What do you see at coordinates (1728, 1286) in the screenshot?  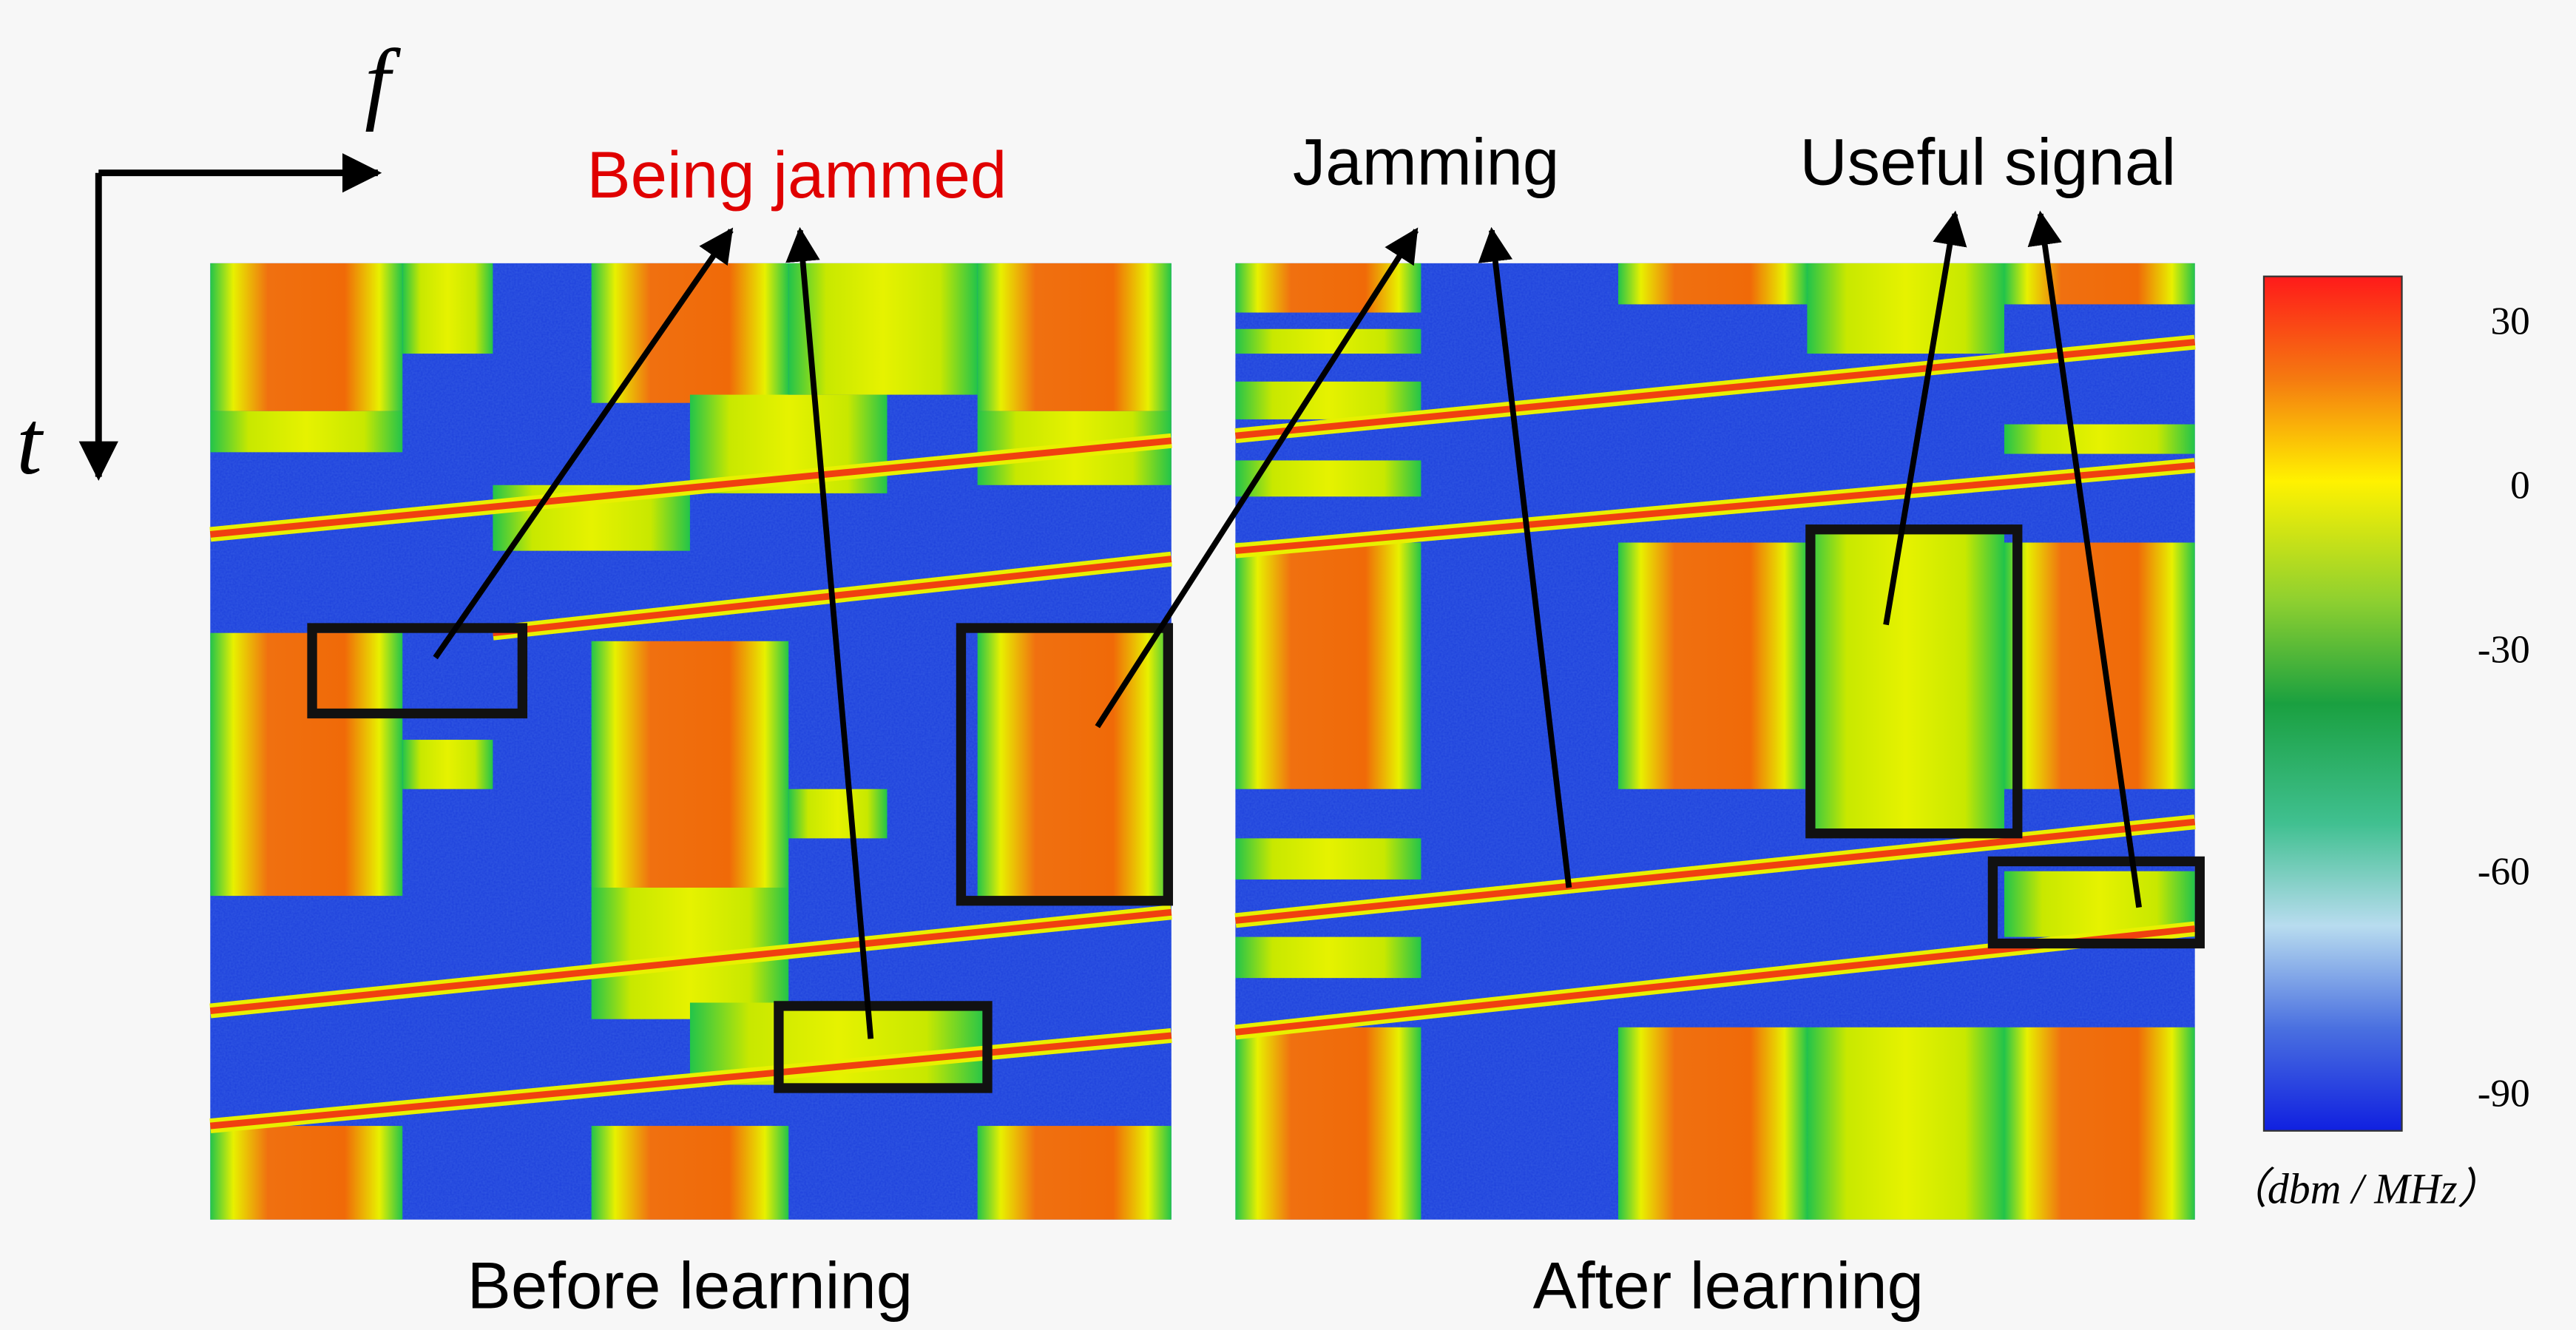 I see `panel-caption: After learning` at bounding box center [1728, 1286].